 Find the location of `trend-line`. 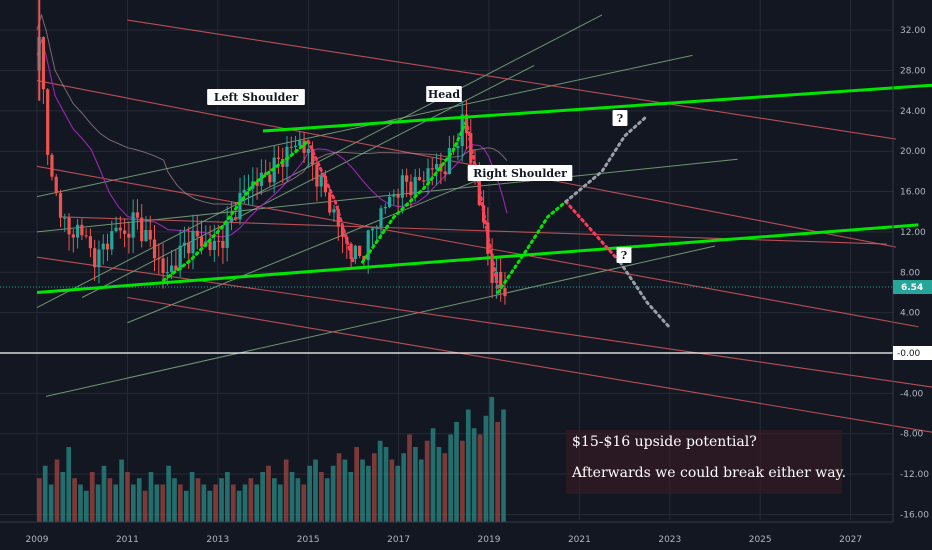

trend-line is located at coordinates (477, 258).